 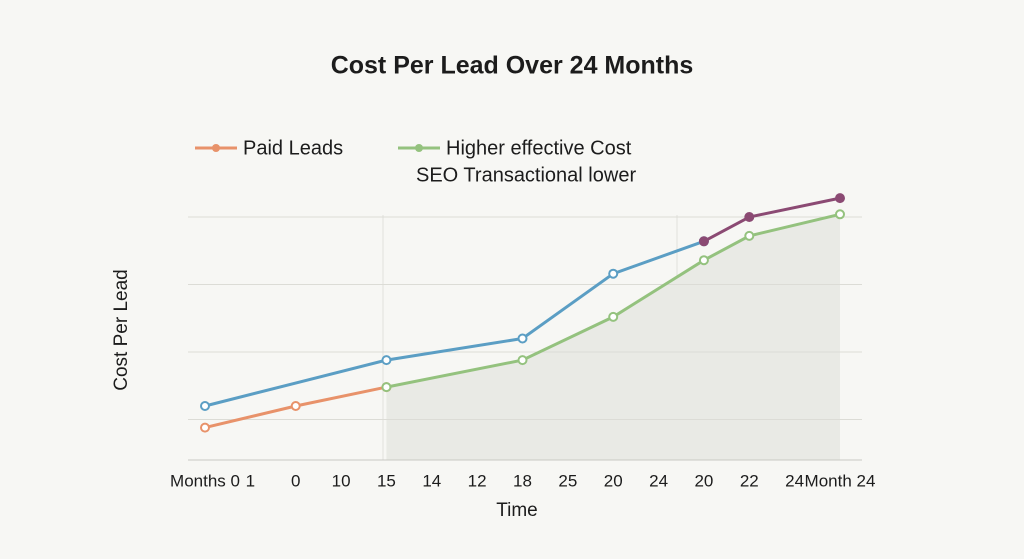 I want to click on x-tick-label: 15, so click(x=386, y=480).